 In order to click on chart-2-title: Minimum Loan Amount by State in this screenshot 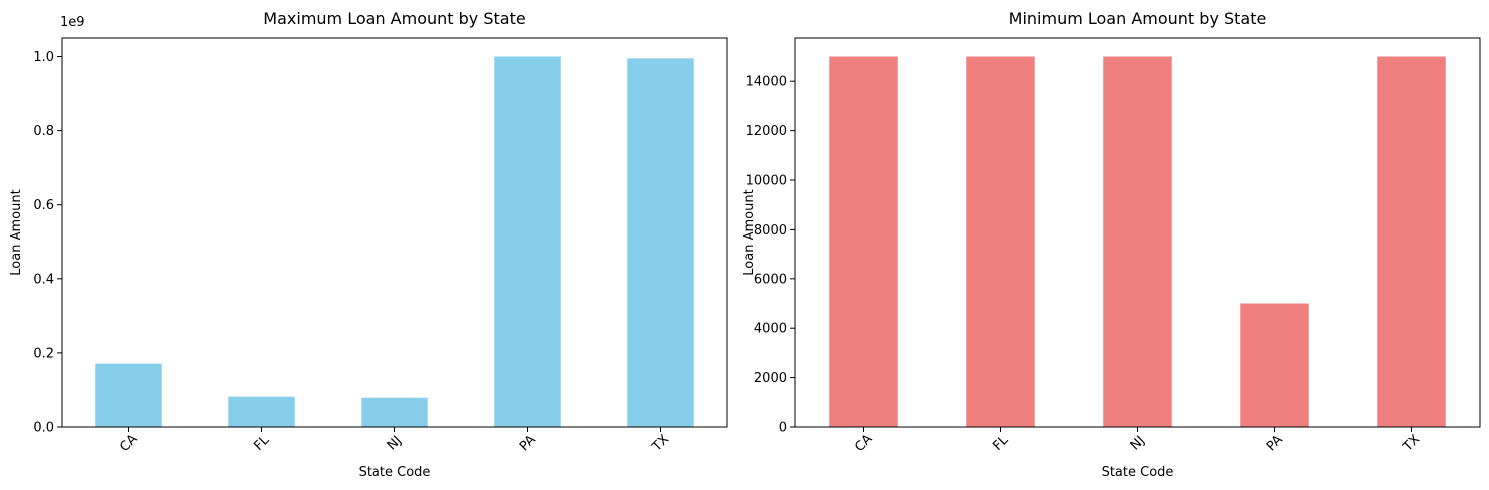, I will do `click(1138, 18)`.